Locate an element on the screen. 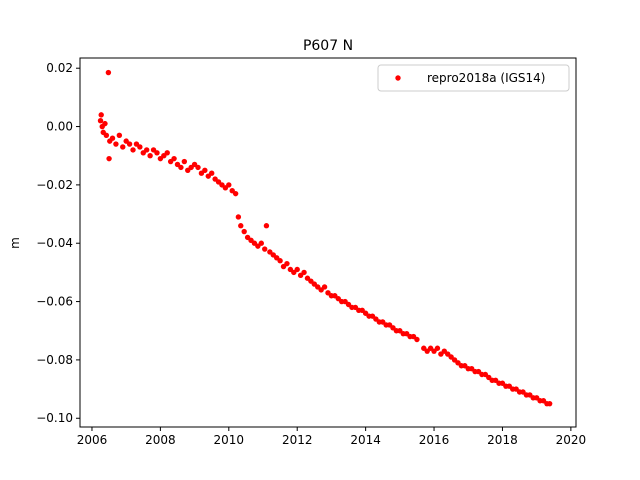 Image resolution: width=640 pixels, height=480 pixels. y-tick-label: 0.02 is located at coordinates (59, 68).